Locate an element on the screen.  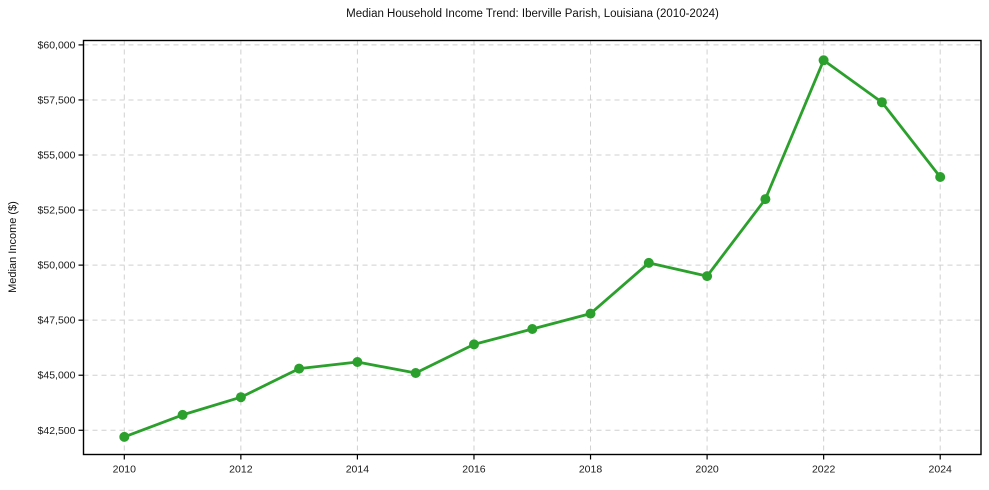
data-point-2021 is located at coordinates (765, 199).